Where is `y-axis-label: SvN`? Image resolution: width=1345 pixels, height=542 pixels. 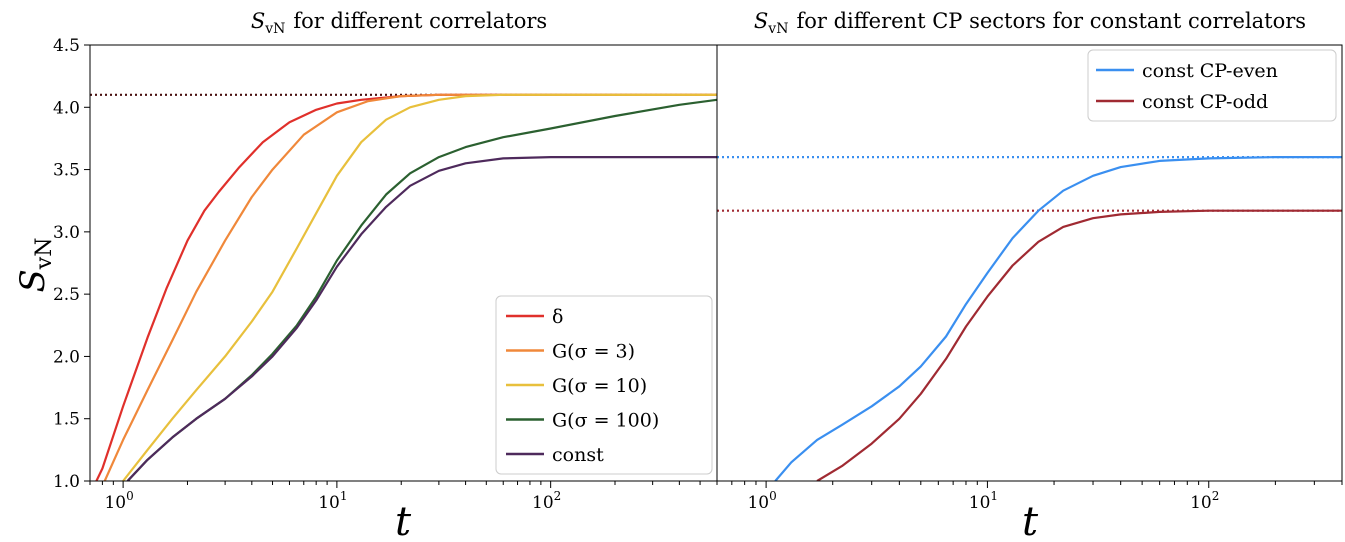
y-axis-label: SvN is located at coordinates (35, 265).